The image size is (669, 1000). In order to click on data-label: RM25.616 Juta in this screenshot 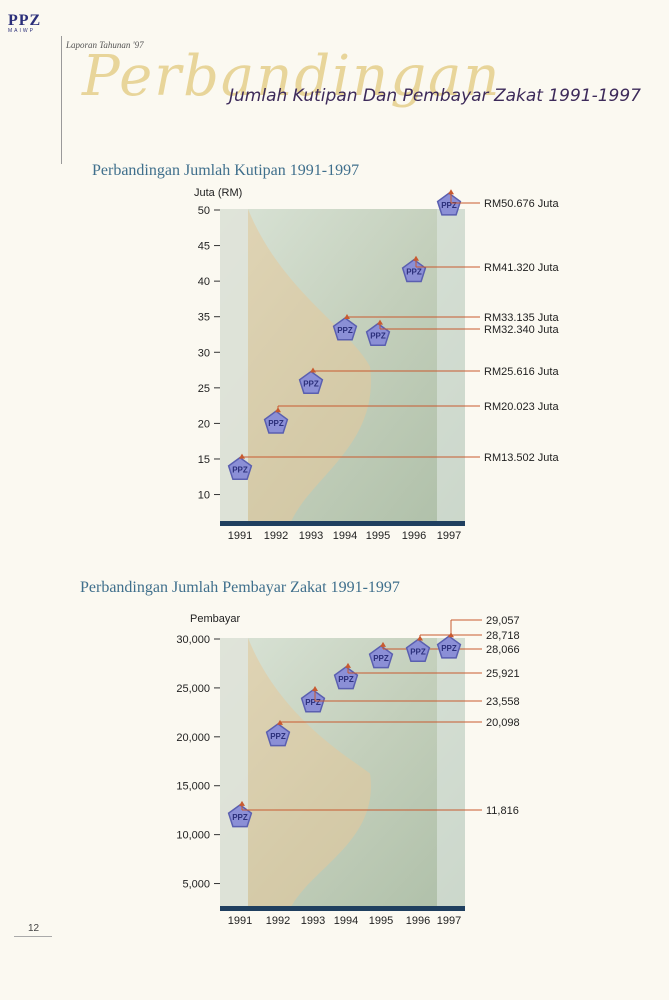, I will do `click(521, 372)`.